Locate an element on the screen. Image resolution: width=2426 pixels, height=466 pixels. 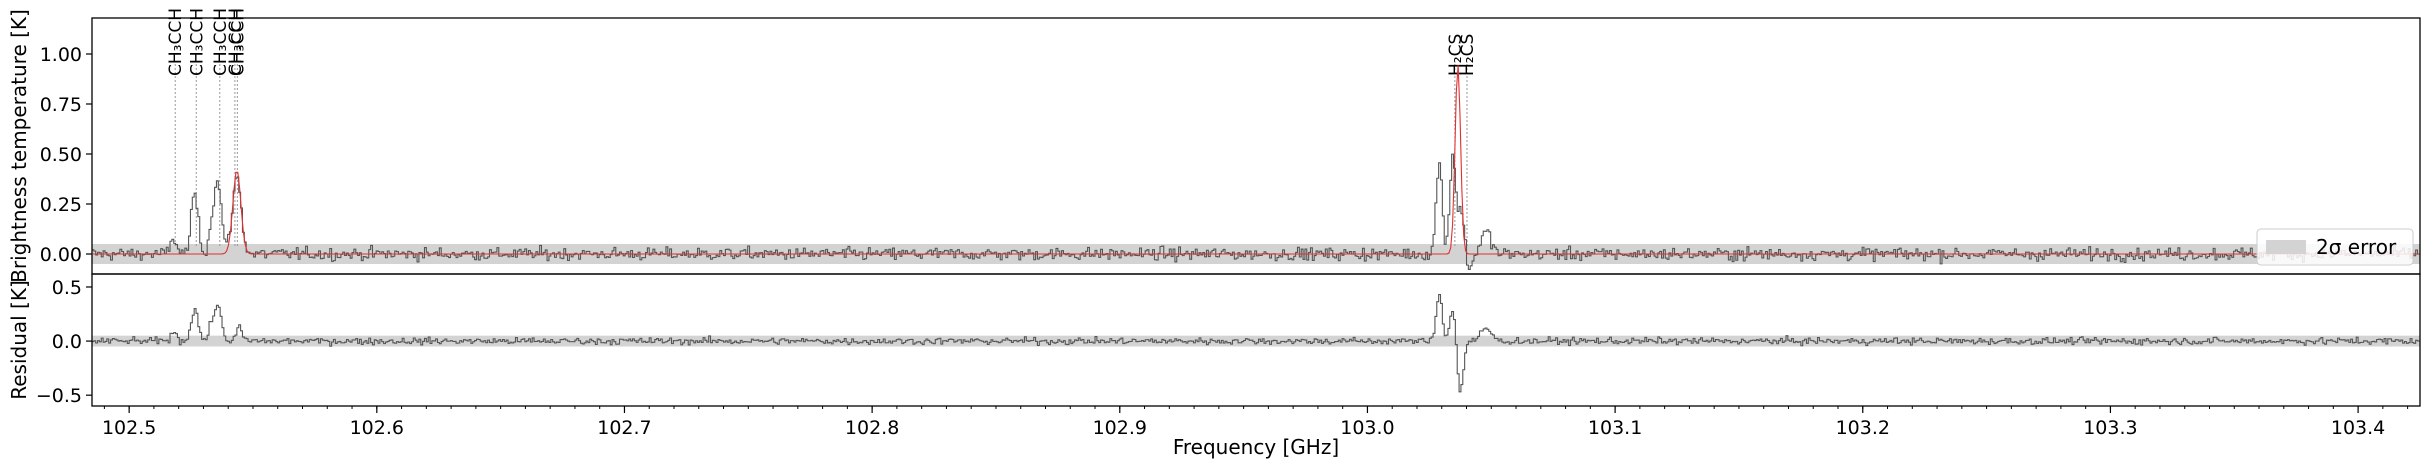
x-tick-label: 103.1 is located at coordinates (1615, 428).